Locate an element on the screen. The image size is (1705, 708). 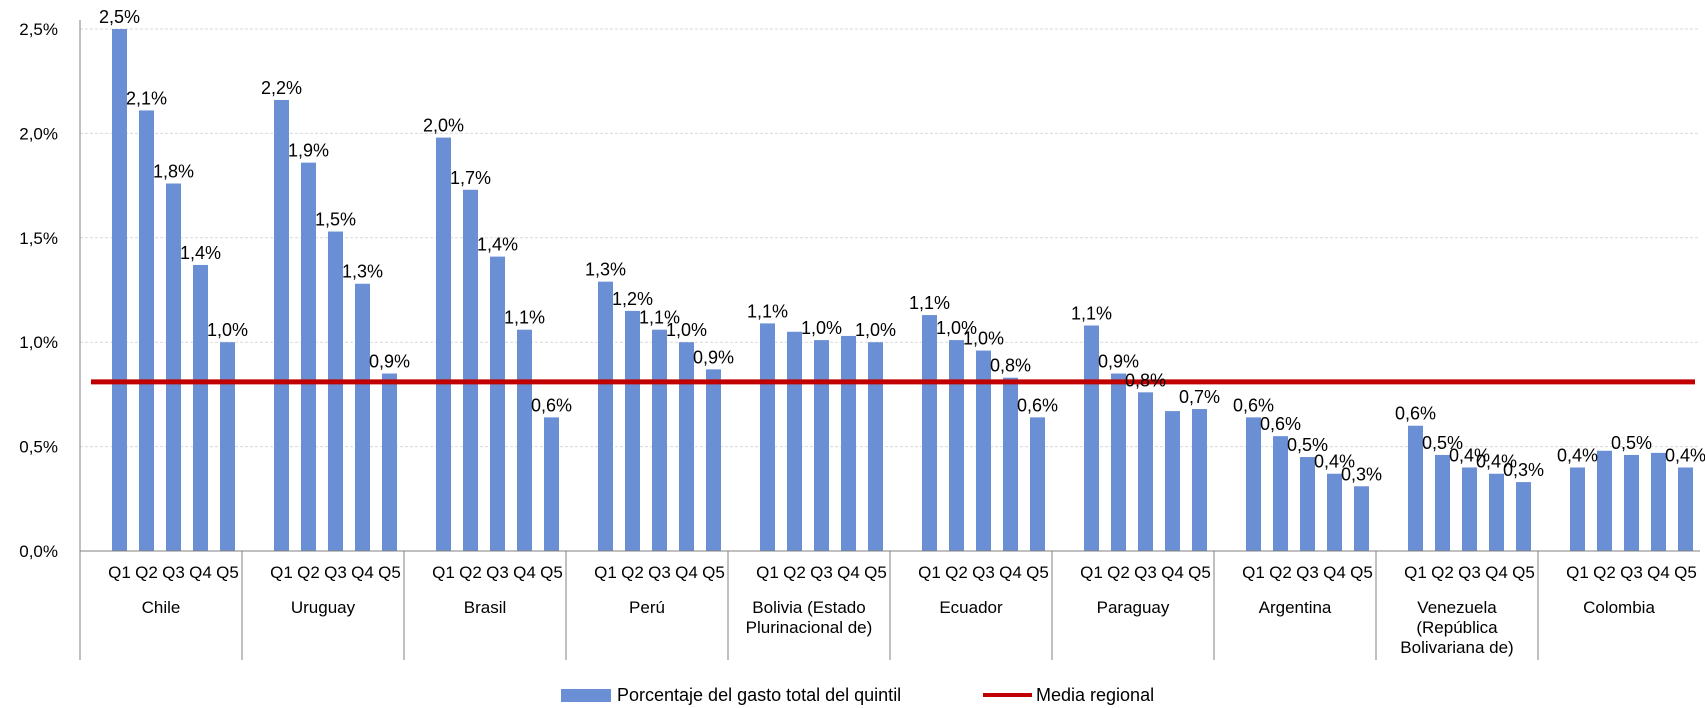
group-label: Brasil is located at coordinates (485, 607).